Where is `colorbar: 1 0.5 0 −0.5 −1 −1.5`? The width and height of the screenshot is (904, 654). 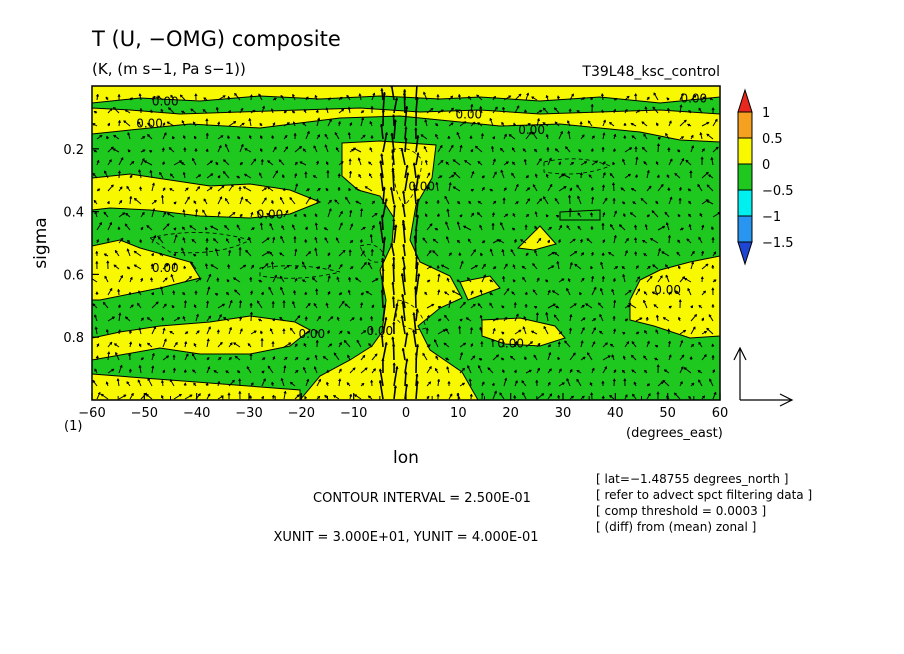 colorbar: 1 0.5 0 −0.5 −1 −1.5 is located at coordinates (765, 177).